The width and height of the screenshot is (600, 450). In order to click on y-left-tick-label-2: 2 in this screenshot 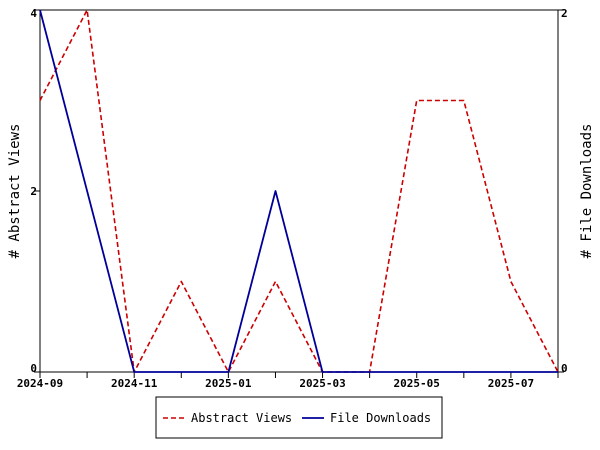, I will do `click(33, 191)`.